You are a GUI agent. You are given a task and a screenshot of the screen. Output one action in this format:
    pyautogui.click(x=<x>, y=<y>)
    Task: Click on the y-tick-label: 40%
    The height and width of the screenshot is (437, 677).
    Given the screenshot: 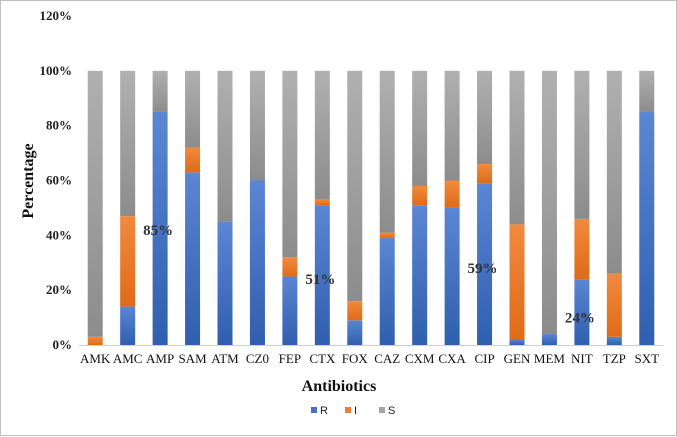 What is the action you would take?
    pyautogui.click(x=59, y=234)
    